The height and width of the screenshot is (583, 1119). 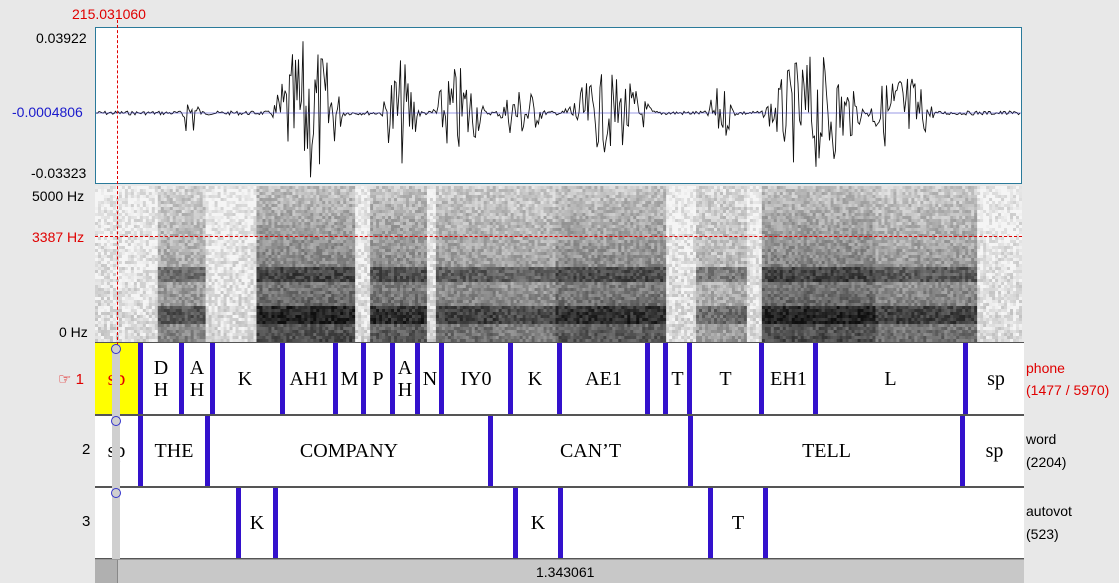 What do you see at coordinates (430, 378) in the screenshot?
I see `phone-interval: N` at bounding box center [430, 378].